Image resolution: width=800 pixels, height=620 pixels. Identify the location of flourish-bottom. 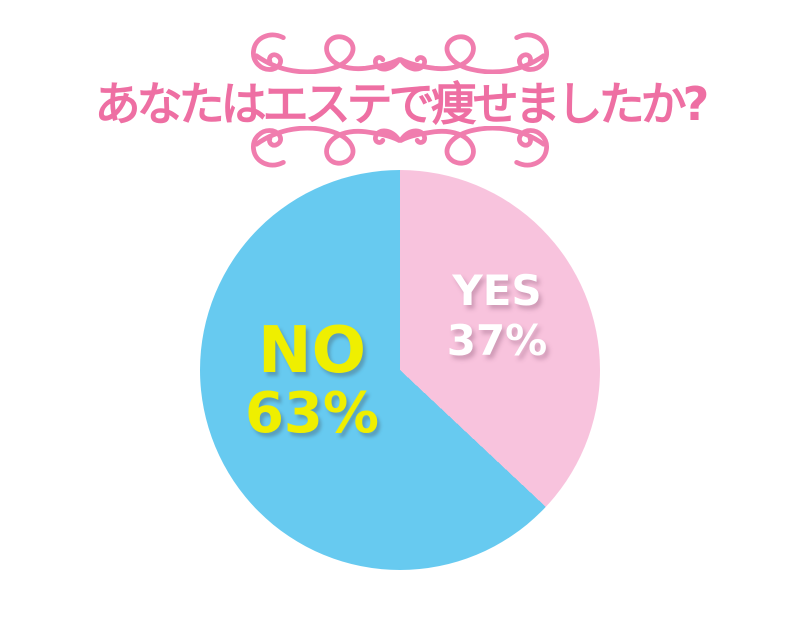
(400, 148).